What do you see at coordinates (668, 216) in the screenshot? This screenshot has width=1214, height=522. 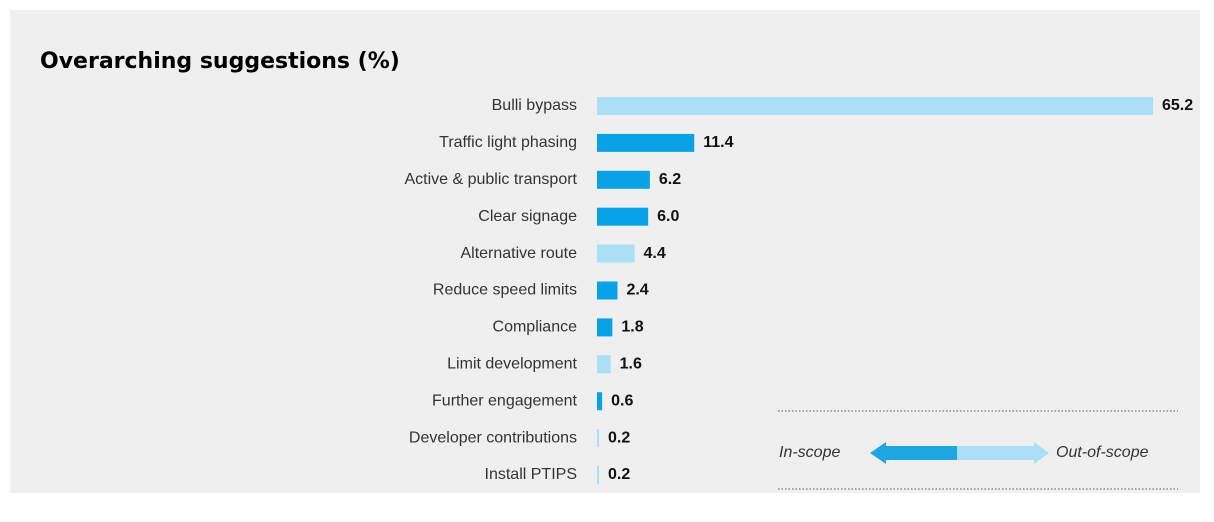 I see `value-label: 6.0` at bounding box center [668, 216].